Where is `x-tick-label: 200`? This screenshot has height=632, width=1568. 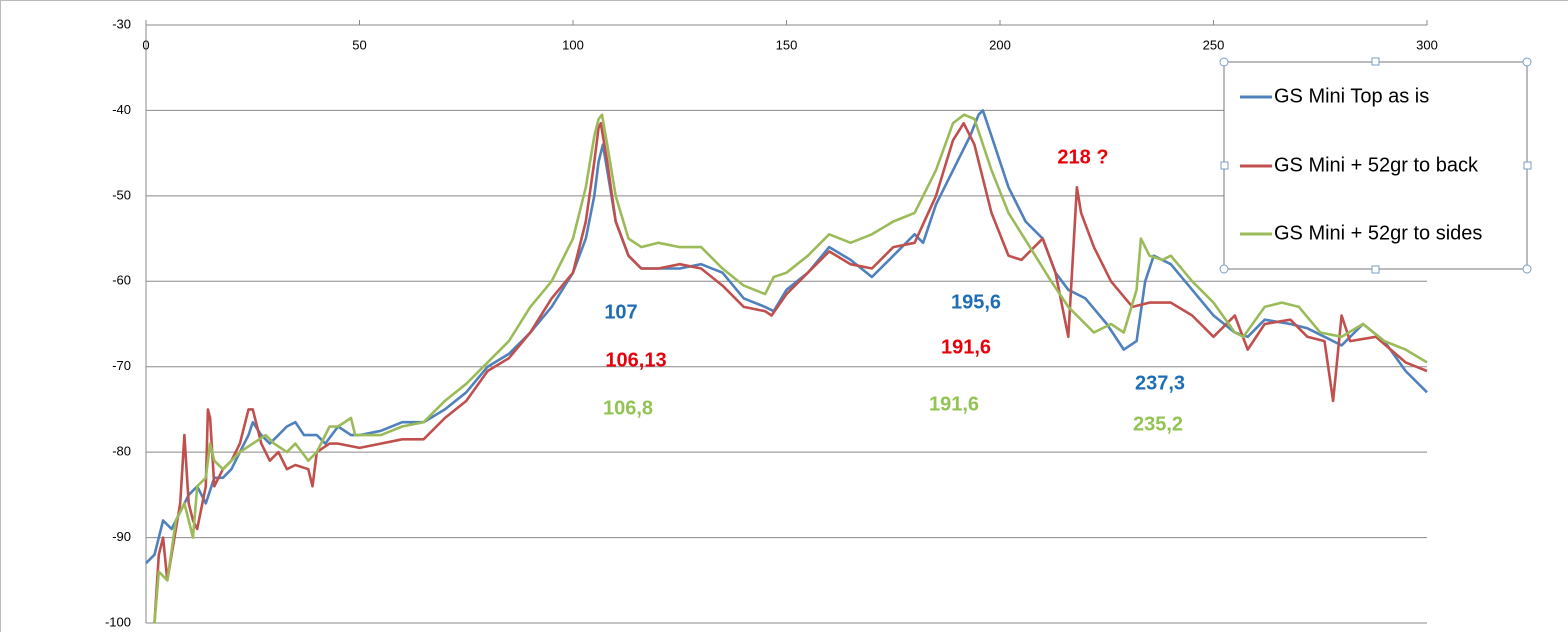
x-tick-label: 200 is located at coordinates (1000, 44).